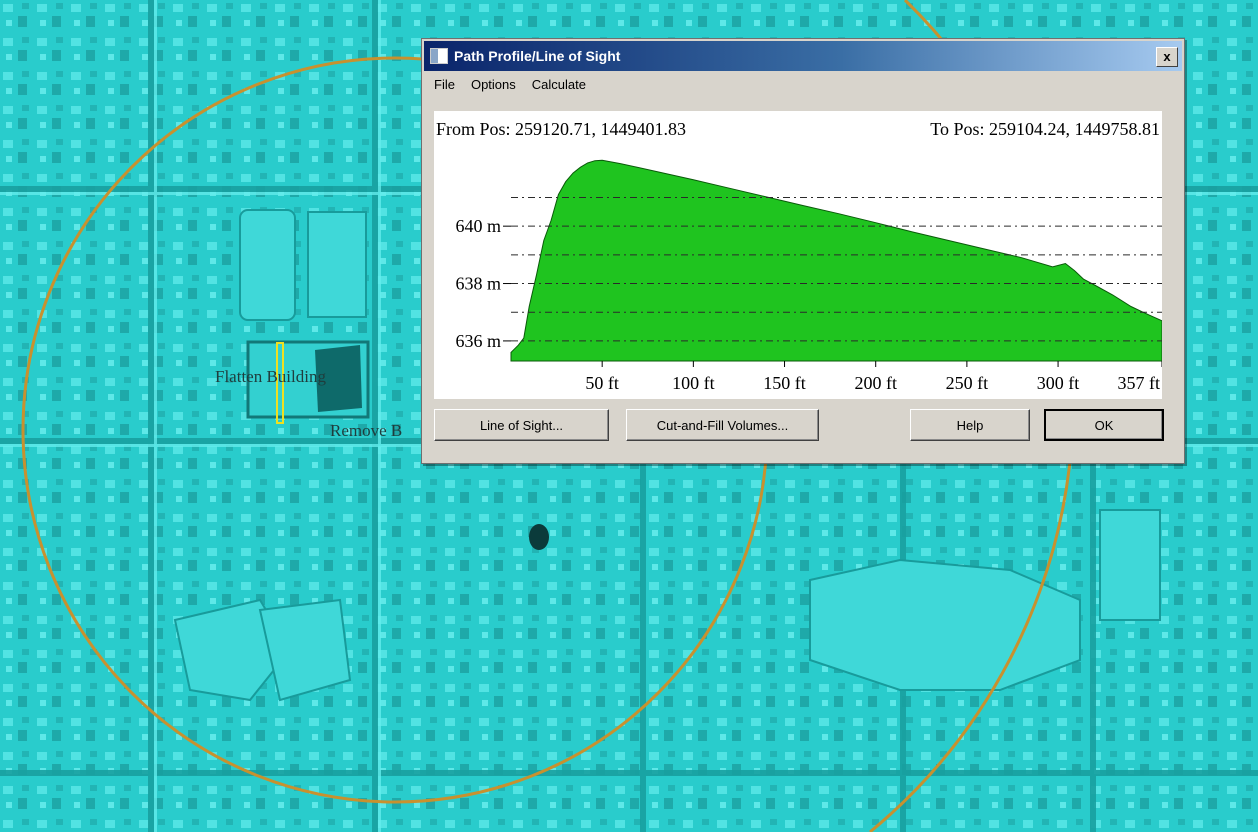 The width and height of the screenshot is (1258, 832). I want to click on y-tick-label-640: 640 m, so click(478, 226).